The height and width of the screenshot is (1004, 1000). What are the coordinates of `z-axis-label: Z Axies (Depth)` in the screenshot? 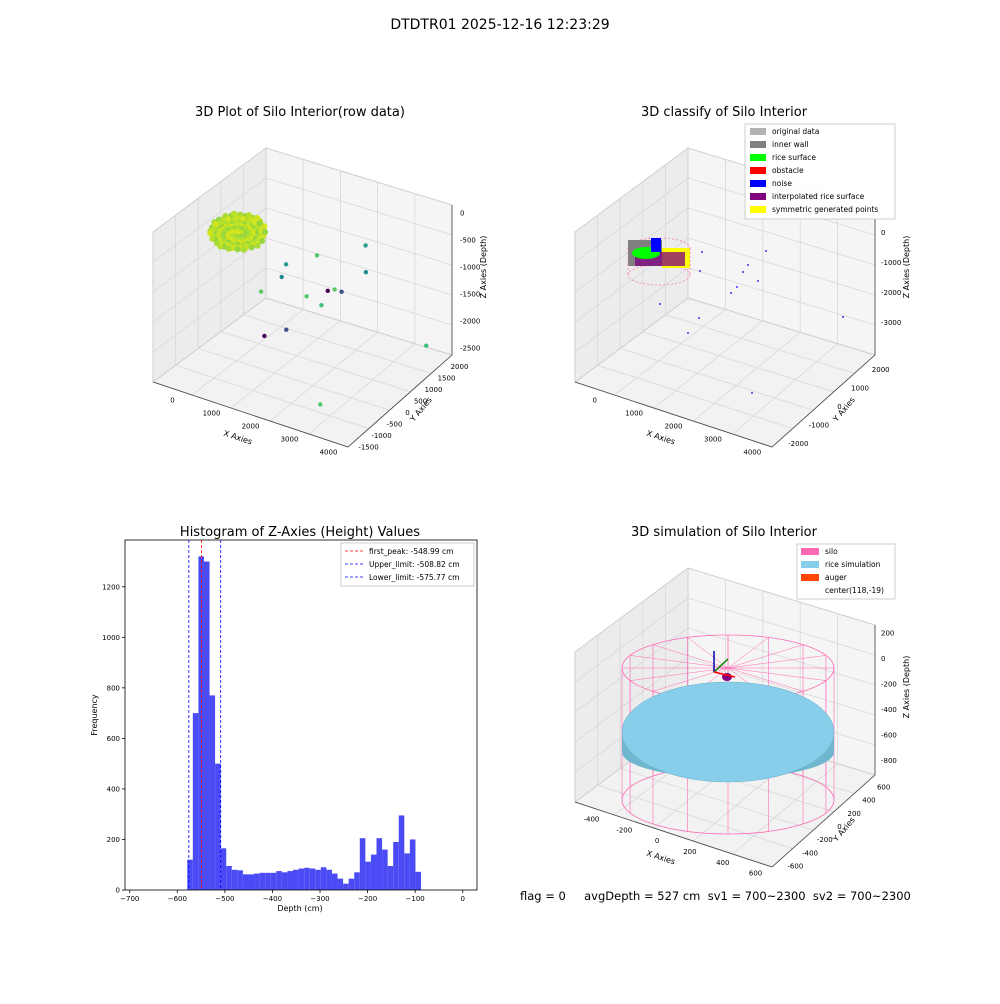 It's located at (906, 687).